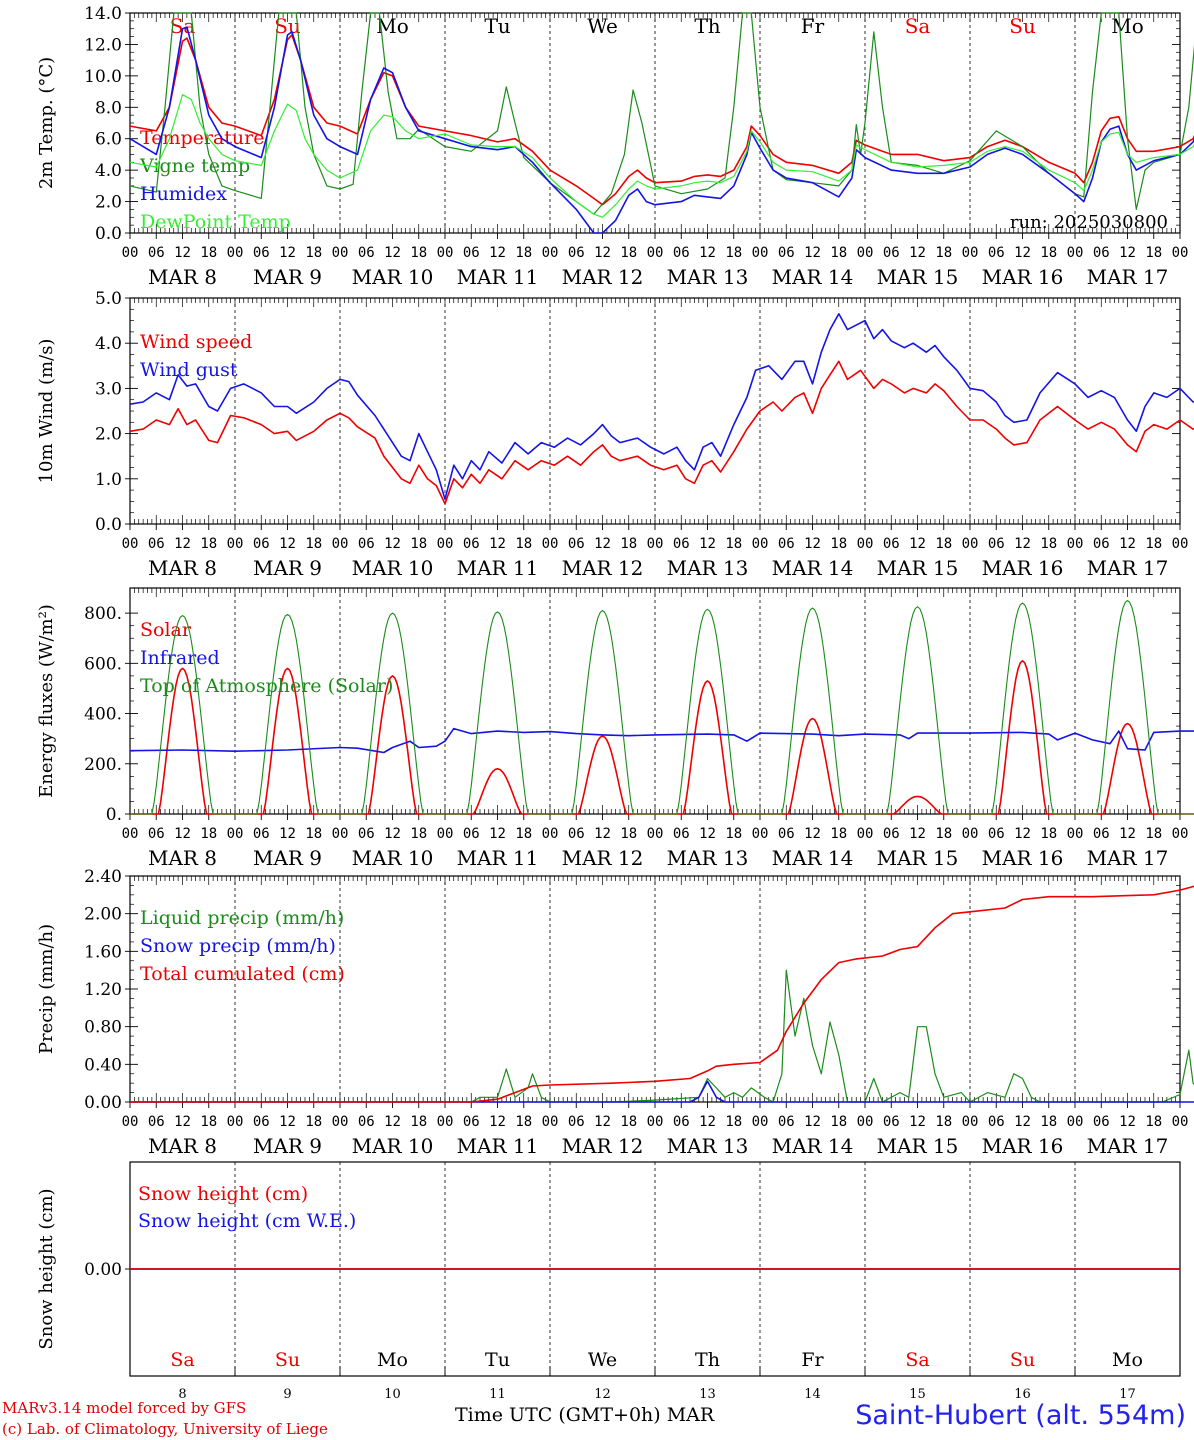 Image resolution: width=1194 pixels, height=1440 pixels. I want to click on legend-series-wind-speed: Wind speed, so click(196, 342).